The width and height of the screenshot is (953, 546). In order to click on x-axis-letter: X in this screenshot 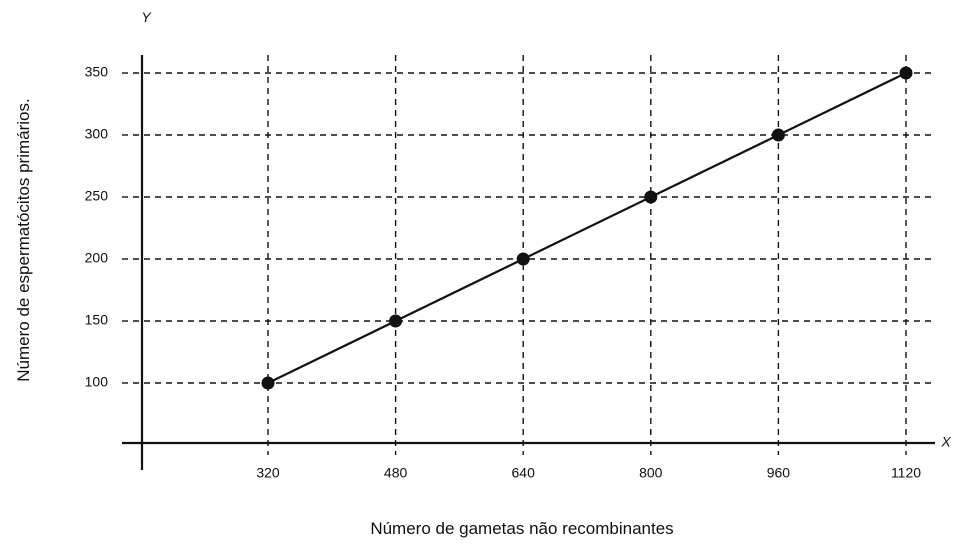, I will do `click(945, 442)`.